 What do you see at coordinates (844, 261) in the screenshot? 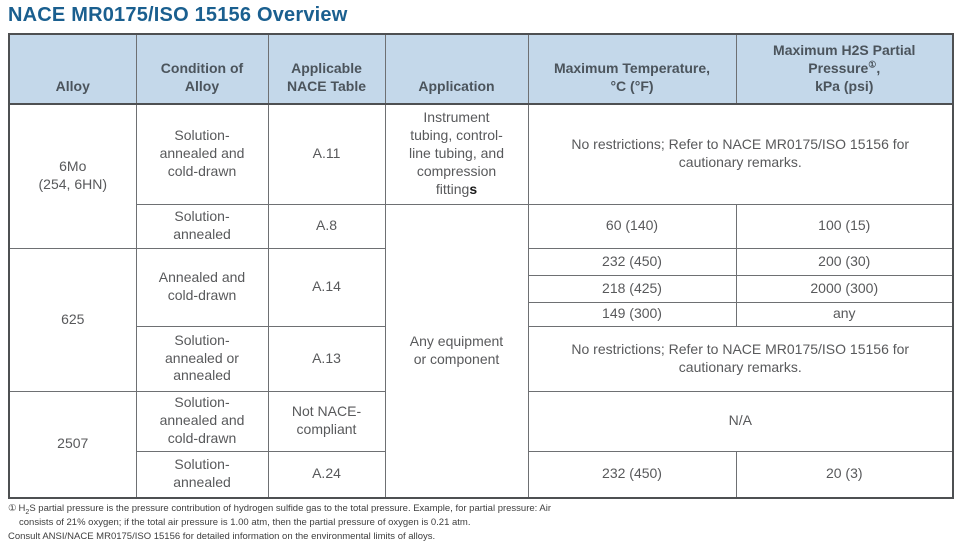
I see `cell-max-pressure: 200 (30)` at bounding box center [844, 261].